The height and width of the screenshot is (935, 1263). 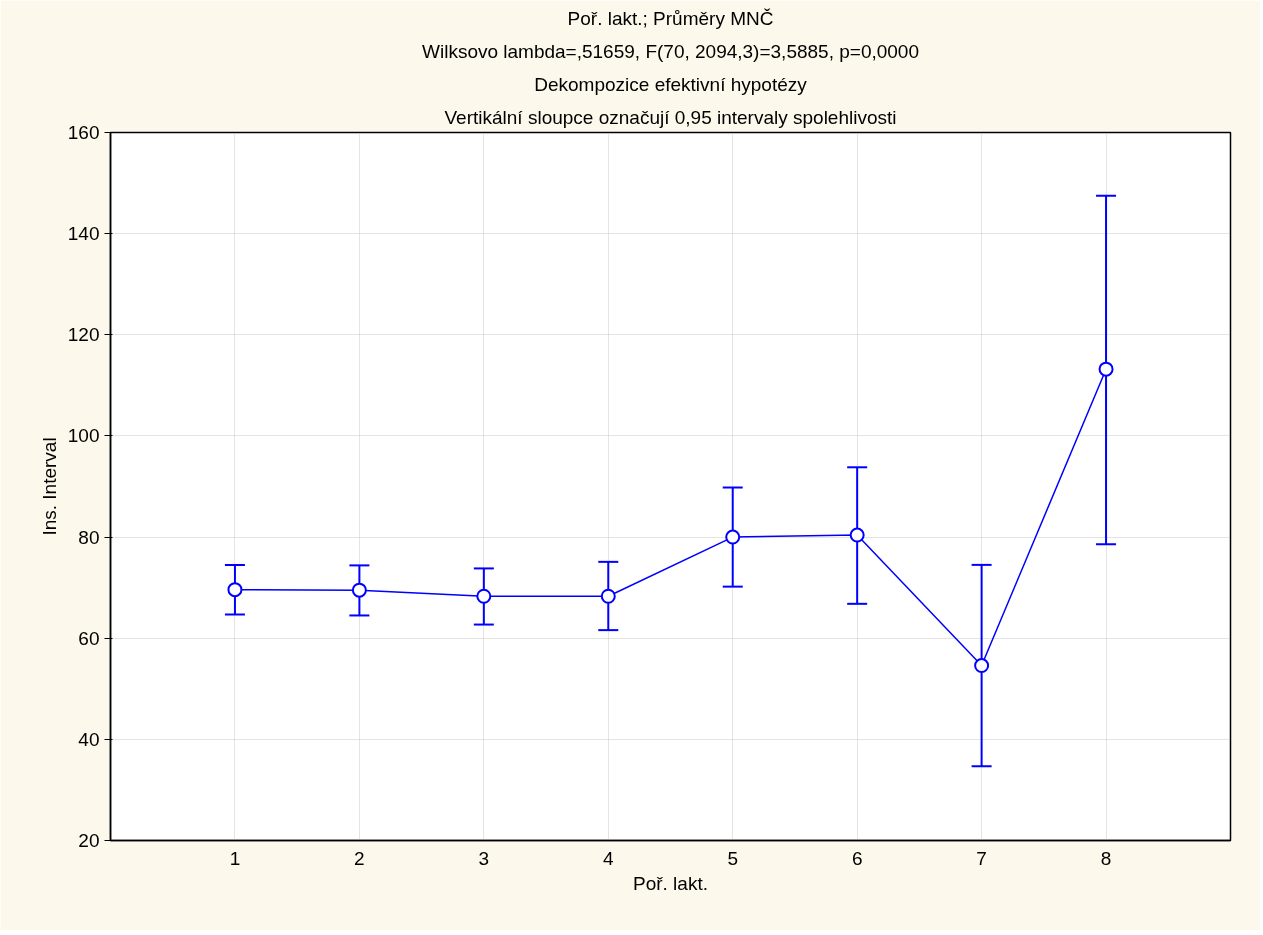 I want to click on y-tick-label: 80, so click(x=89, y=537).